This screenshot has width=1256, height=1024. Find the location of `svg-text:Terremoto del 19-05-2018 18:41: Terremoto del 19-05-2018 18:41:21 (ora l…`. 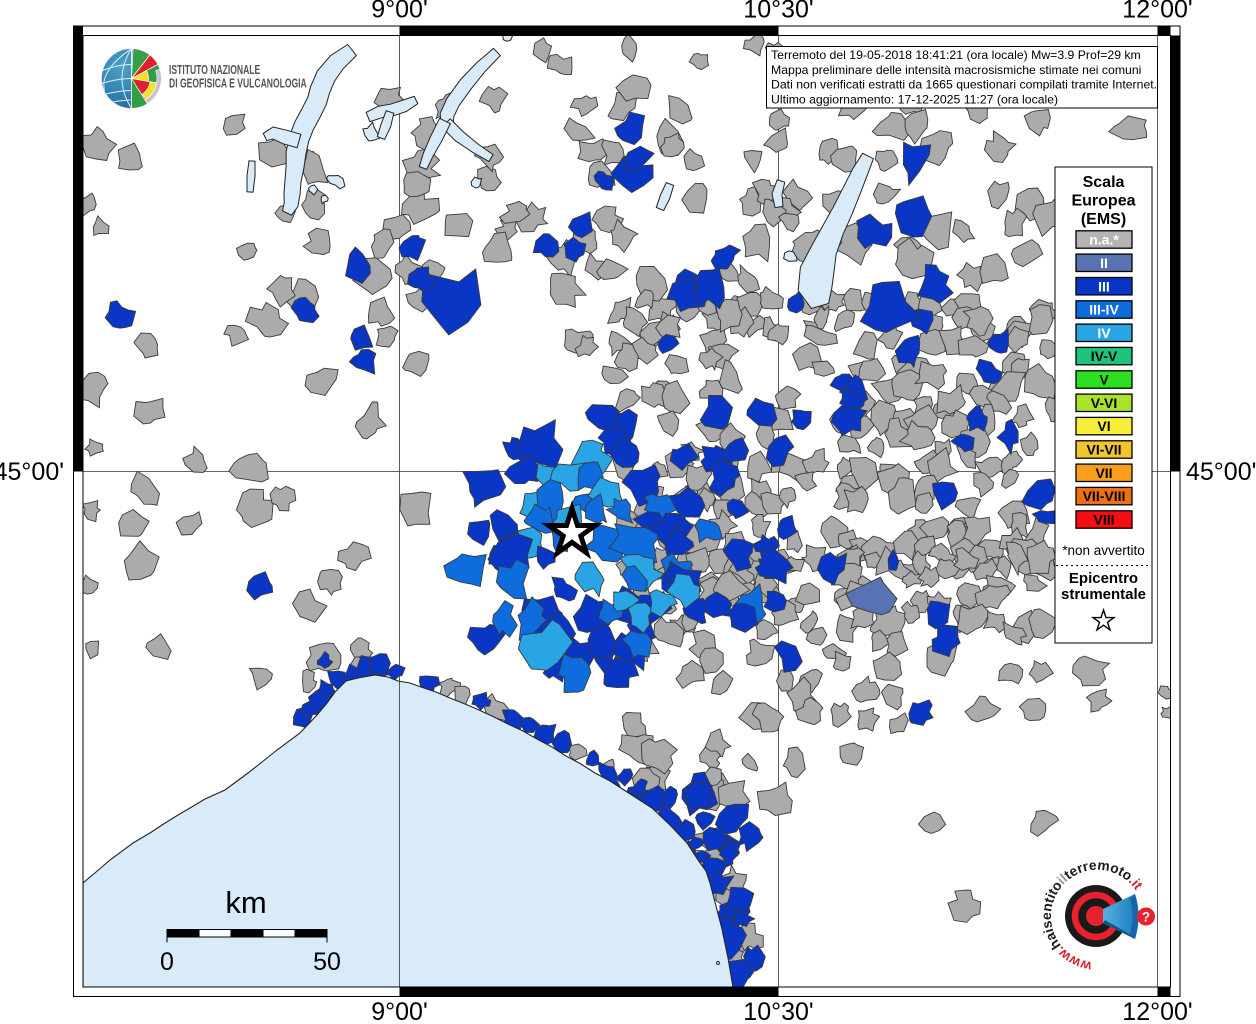

svg-text:Terremoto del 19-05-2018 18:41: Terremoto del 19-05-2018 18:41:21 (ora l… is located at coordinates (956, 55).